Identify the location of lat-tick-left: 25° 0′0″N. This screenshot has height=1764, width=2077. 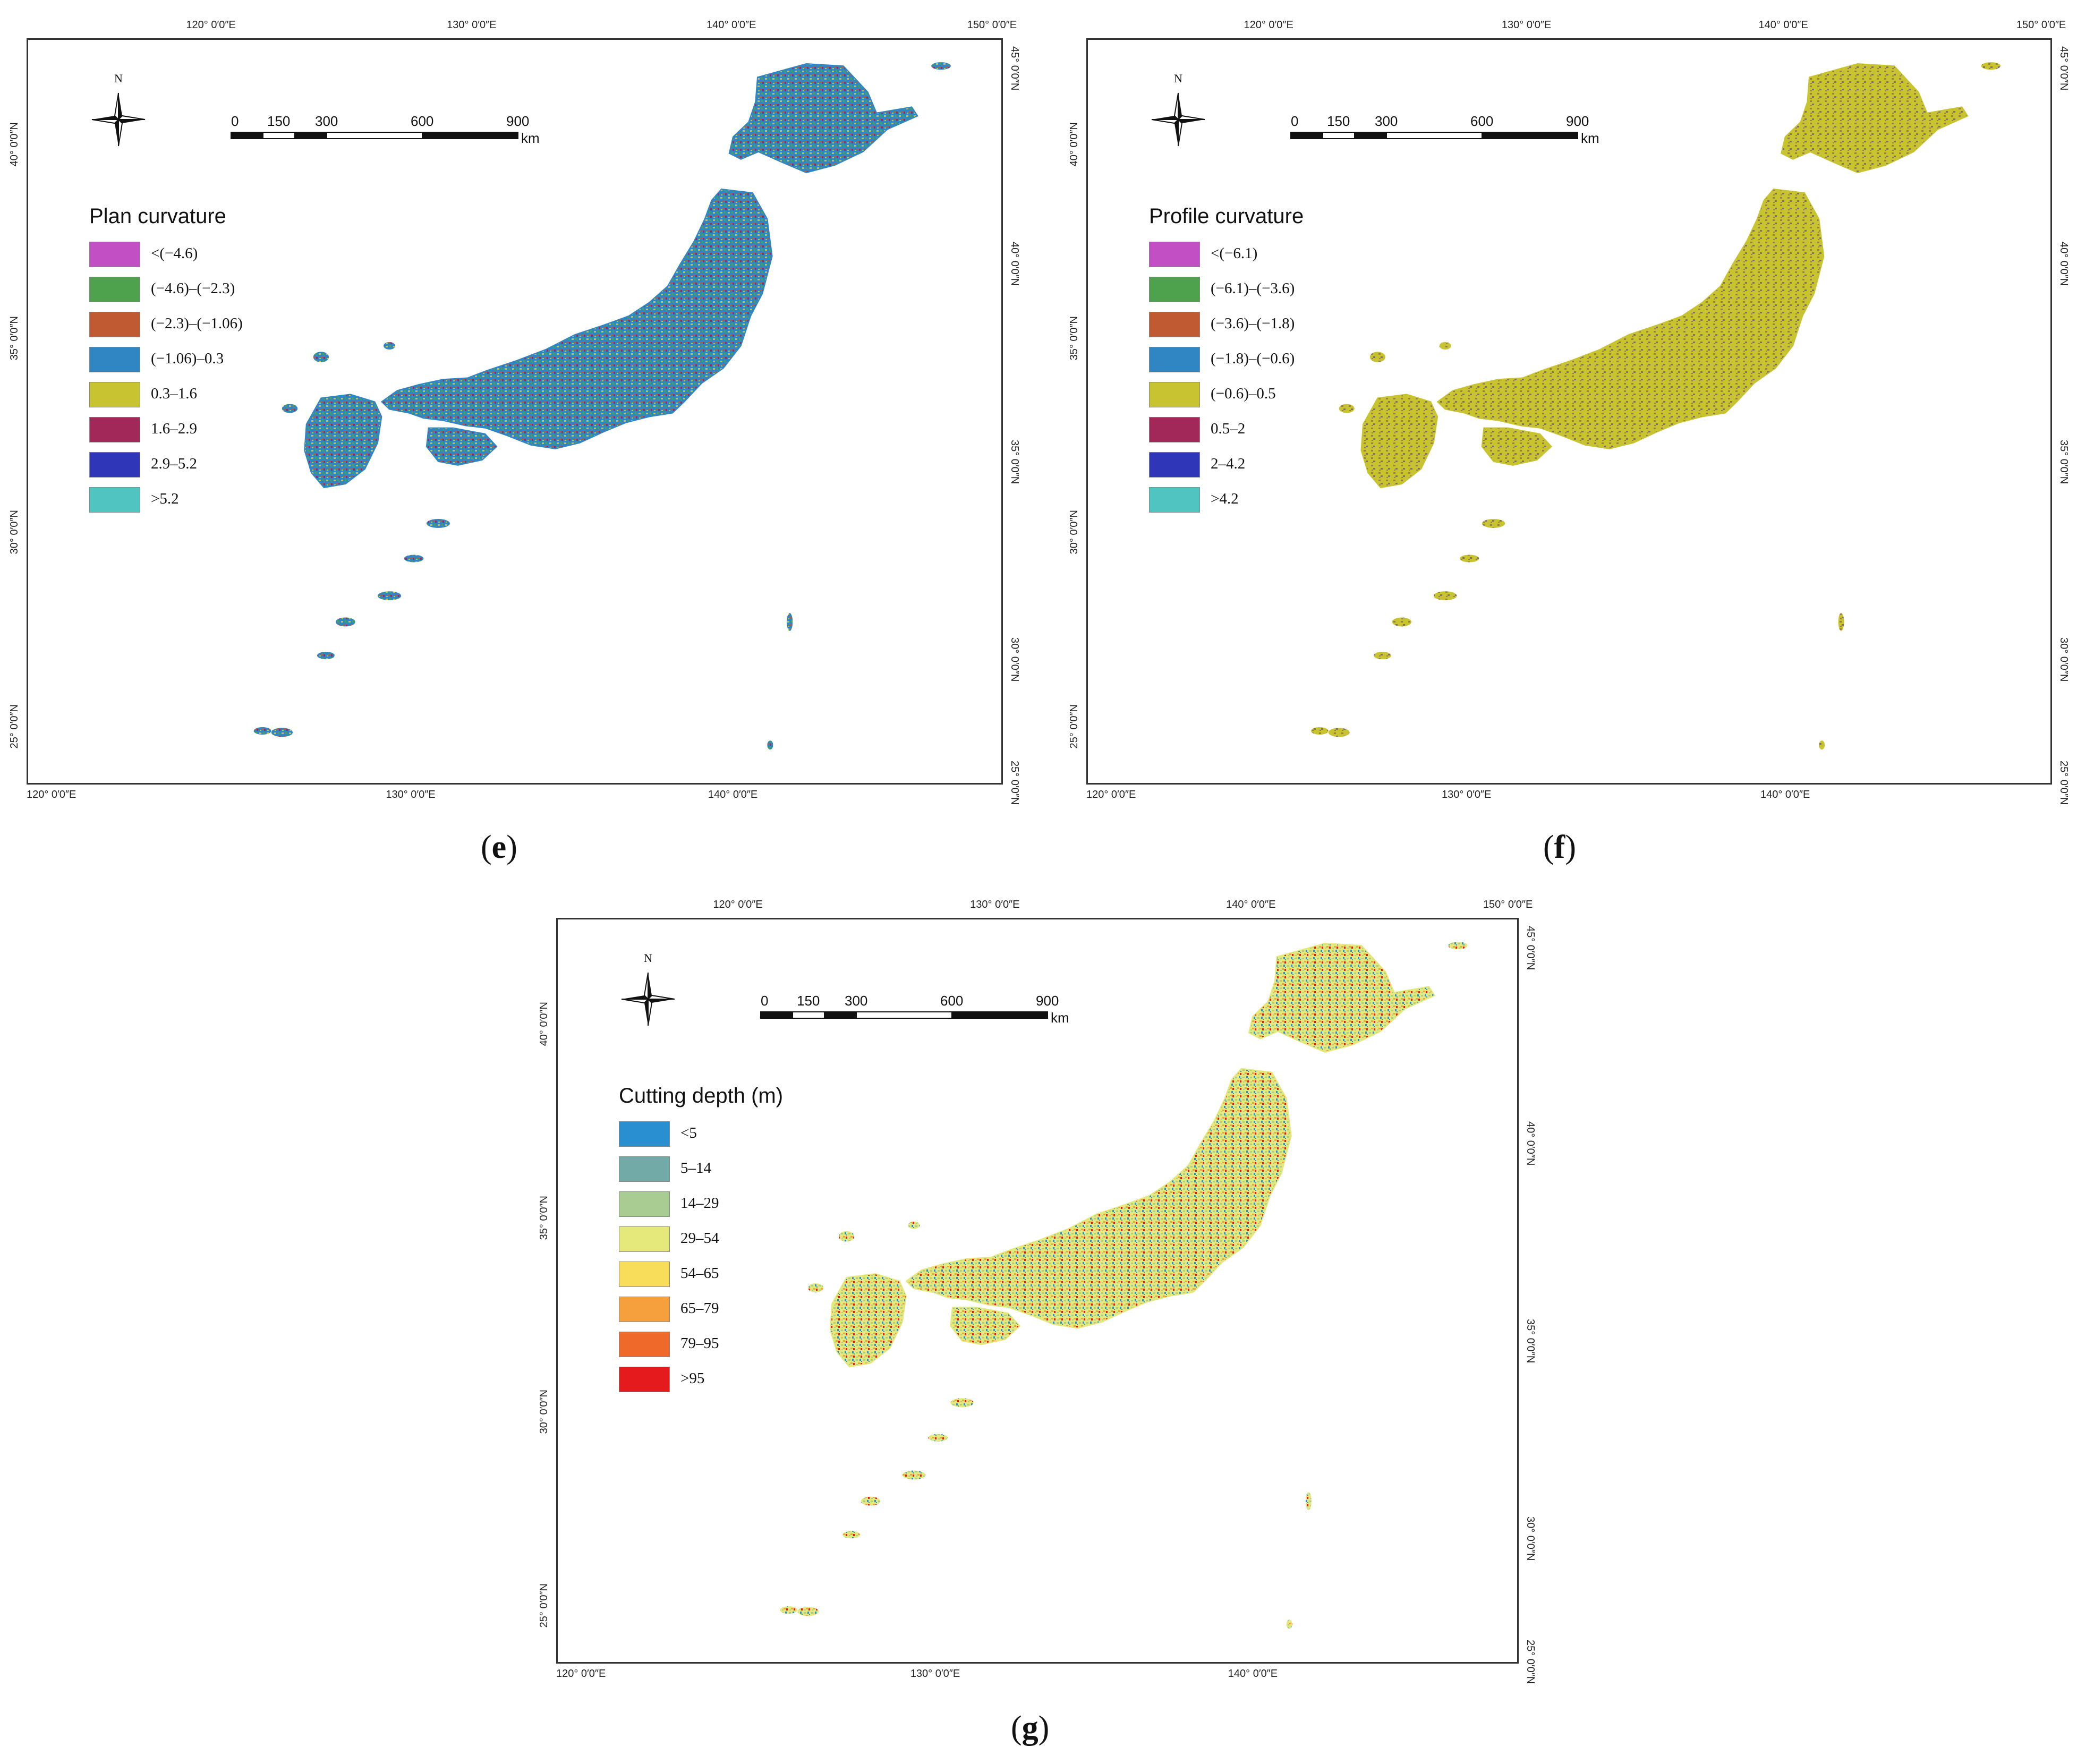
(14, 726).